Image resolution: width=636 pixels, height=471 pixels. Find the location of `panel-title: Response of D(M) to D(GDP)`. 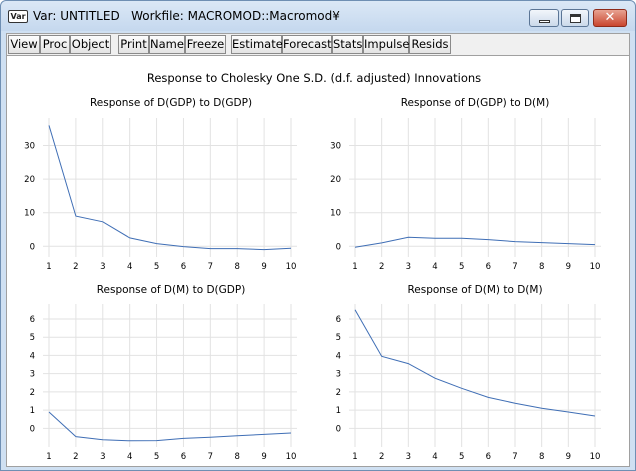

panel-title: Response of D(M) to D(GDP) is located at coordinates (171, 290).